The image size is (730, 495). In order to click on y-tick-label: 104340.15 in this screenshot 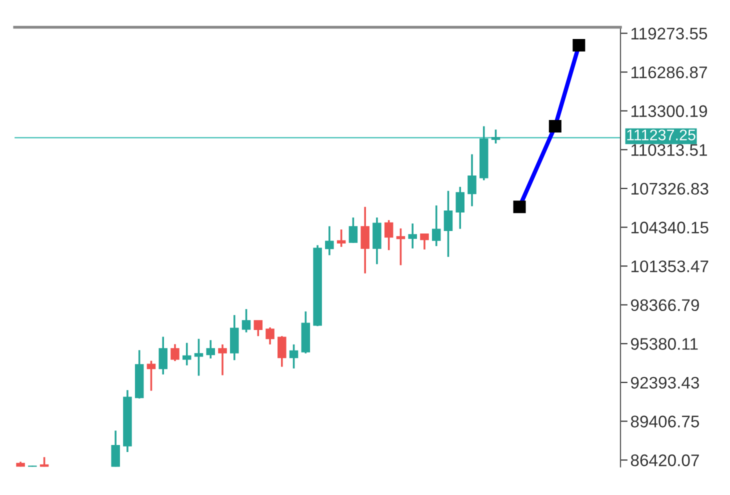, I will do `click(669, 228)`.